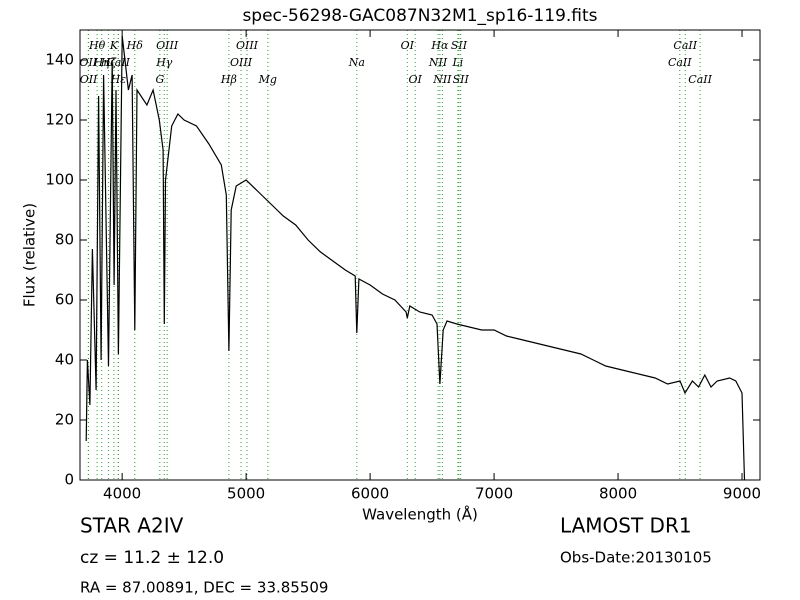 The image size is (800, 600). I want to click on y-tick-label: 0, so click(69, 480).